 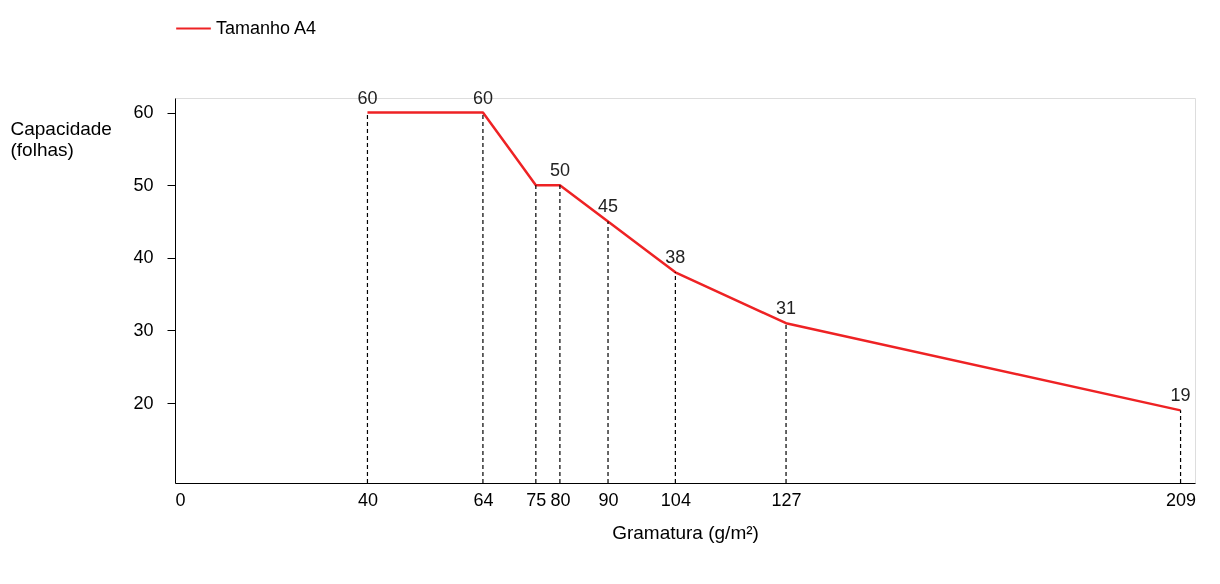 What do you see at coordinates (675, 257) in the screenshot?
I see `data-label: 38` at bounding box center [675, 257].